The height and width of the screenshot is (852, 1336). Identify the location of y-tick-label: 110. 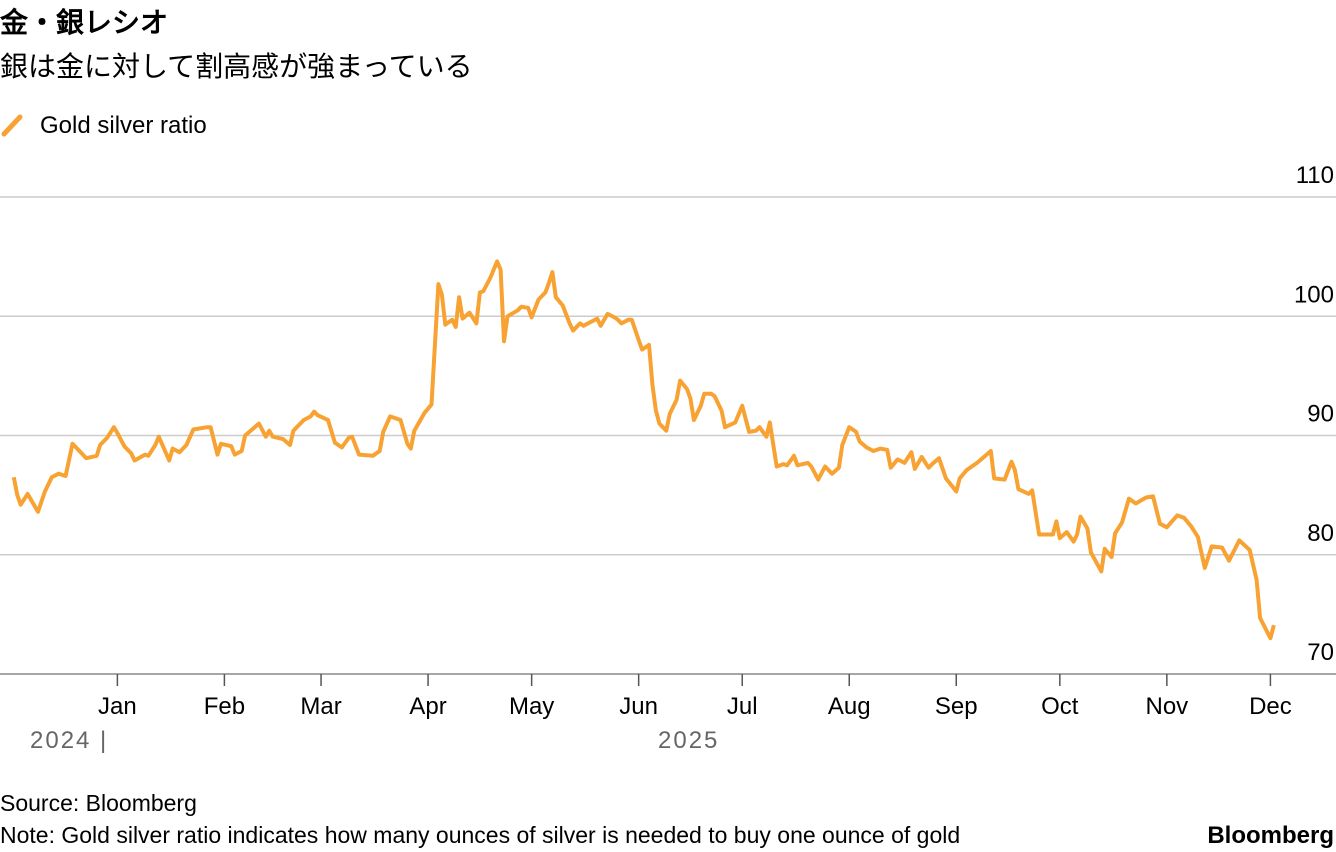
(1315, 175).